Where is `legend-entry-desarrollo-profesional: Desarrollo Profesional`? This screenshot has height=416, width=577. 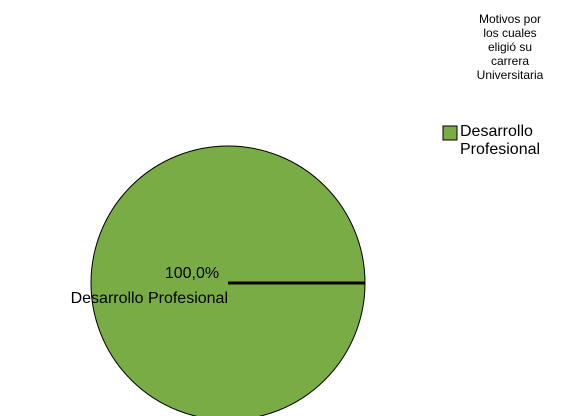 legend-entry-desarrollo-profesional: Desarrollo Profesional is located at coordinates (491, 140).